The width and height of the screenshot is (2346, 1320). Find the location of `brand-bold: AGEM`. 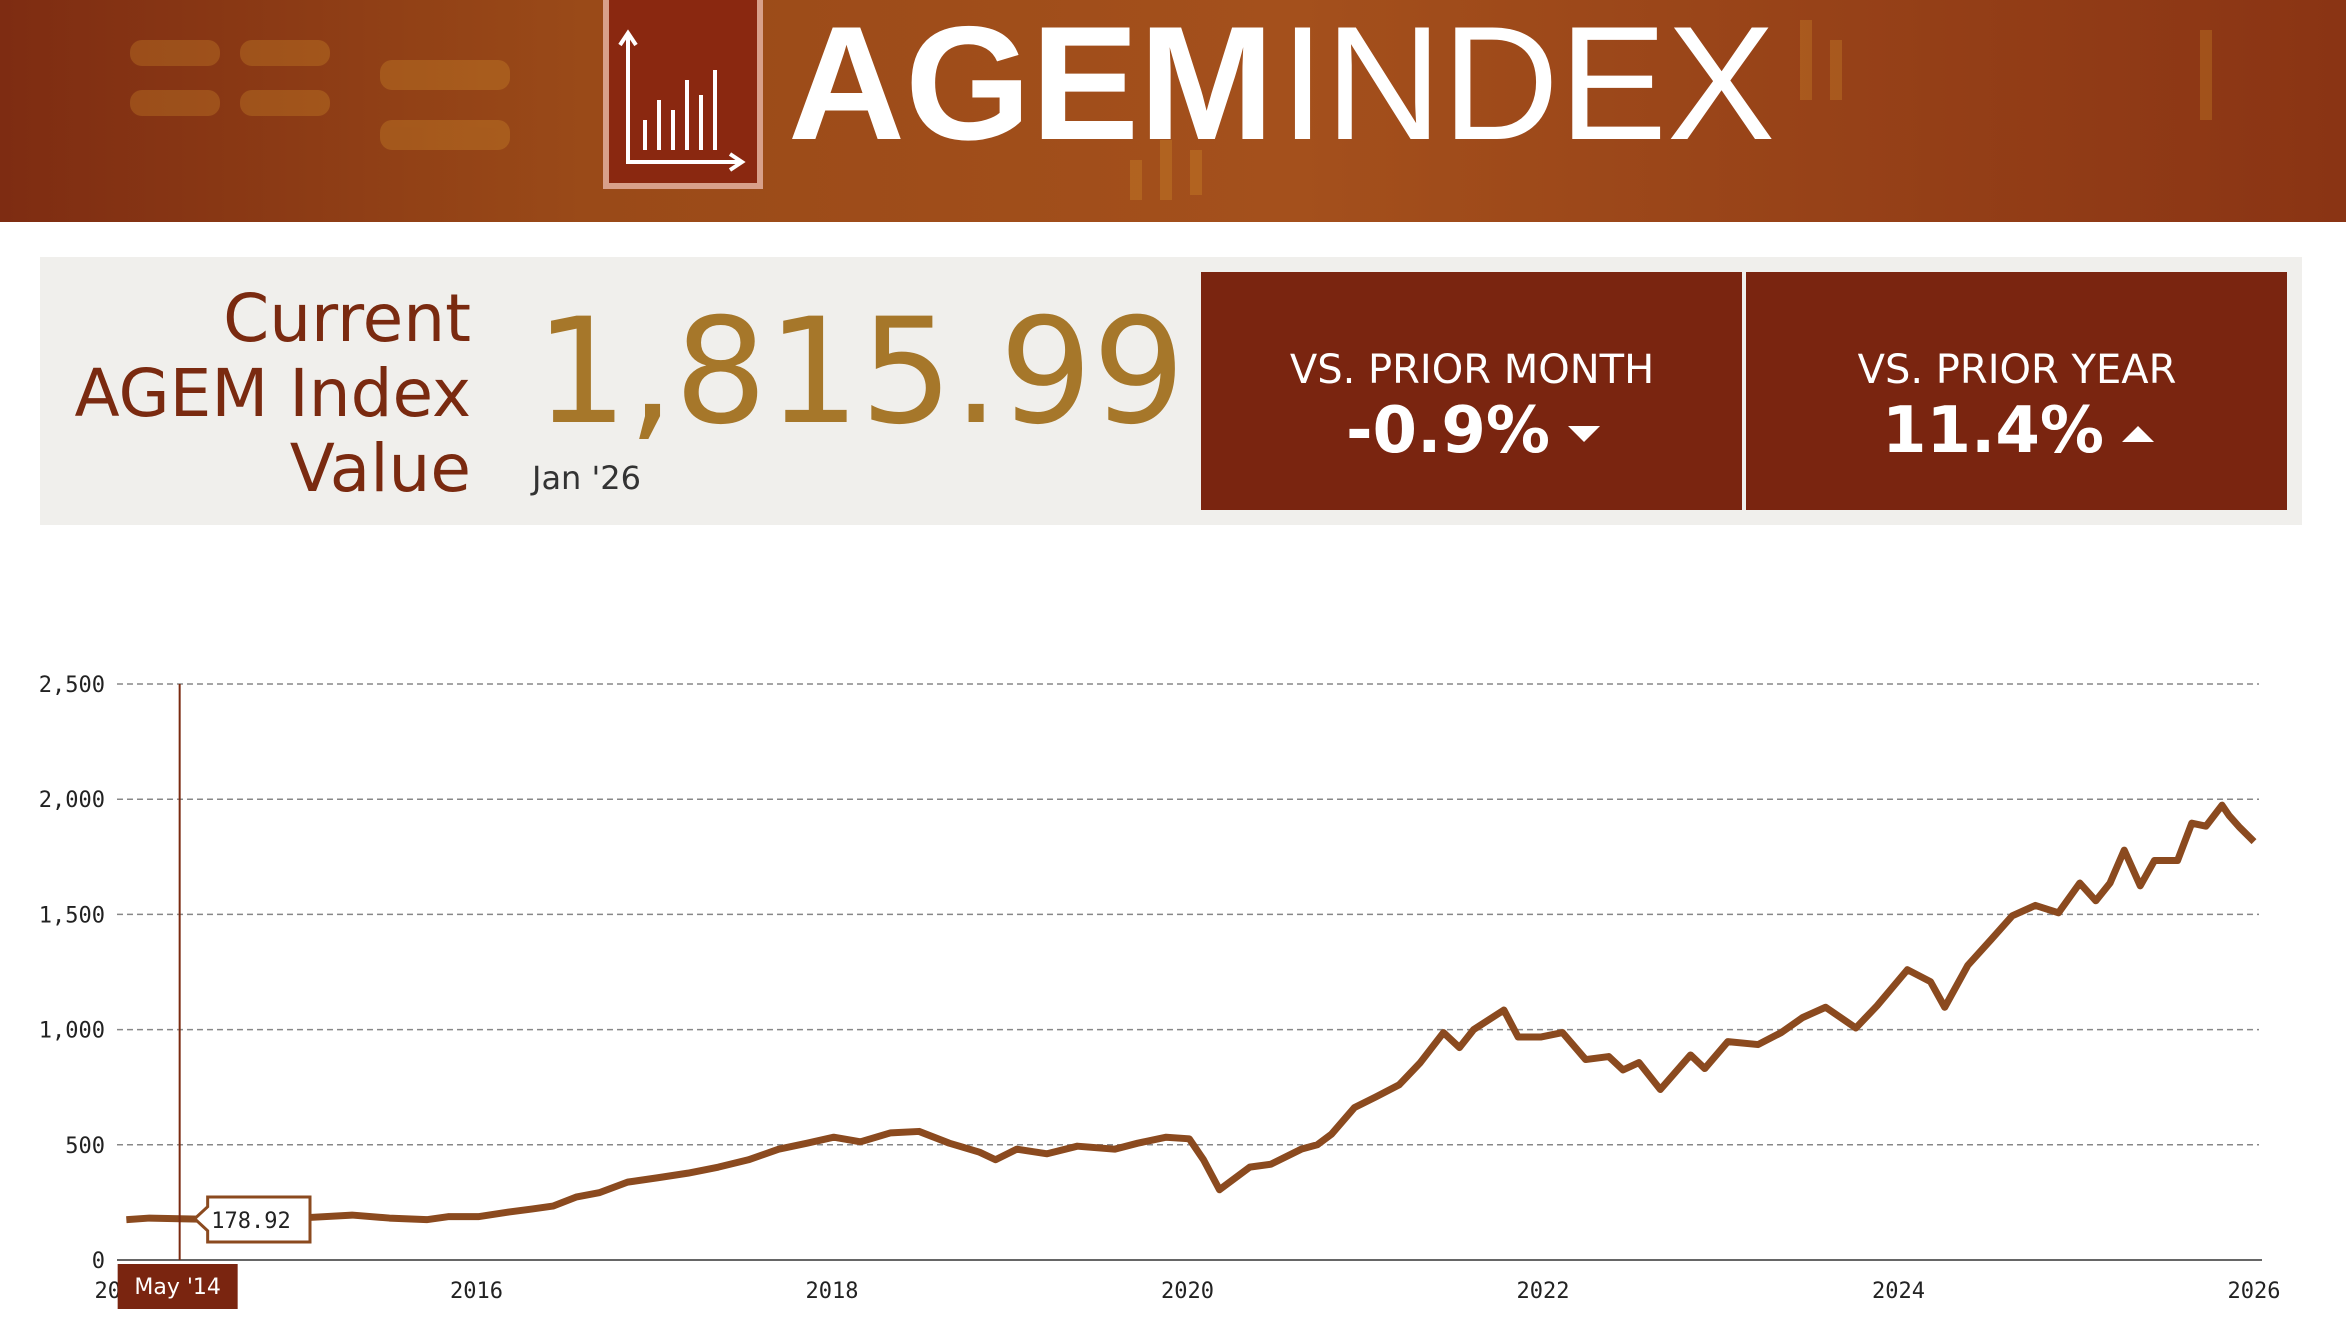

brand-bold: AGEM is located at coordinates (1031, 87).